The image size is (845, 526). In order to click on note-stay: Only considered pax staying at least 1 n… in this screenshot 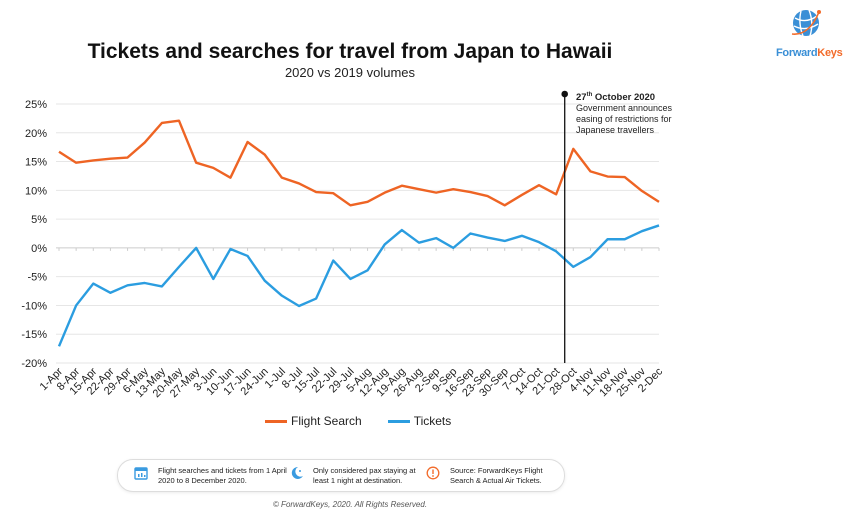, I will do `click(364, 475)`.